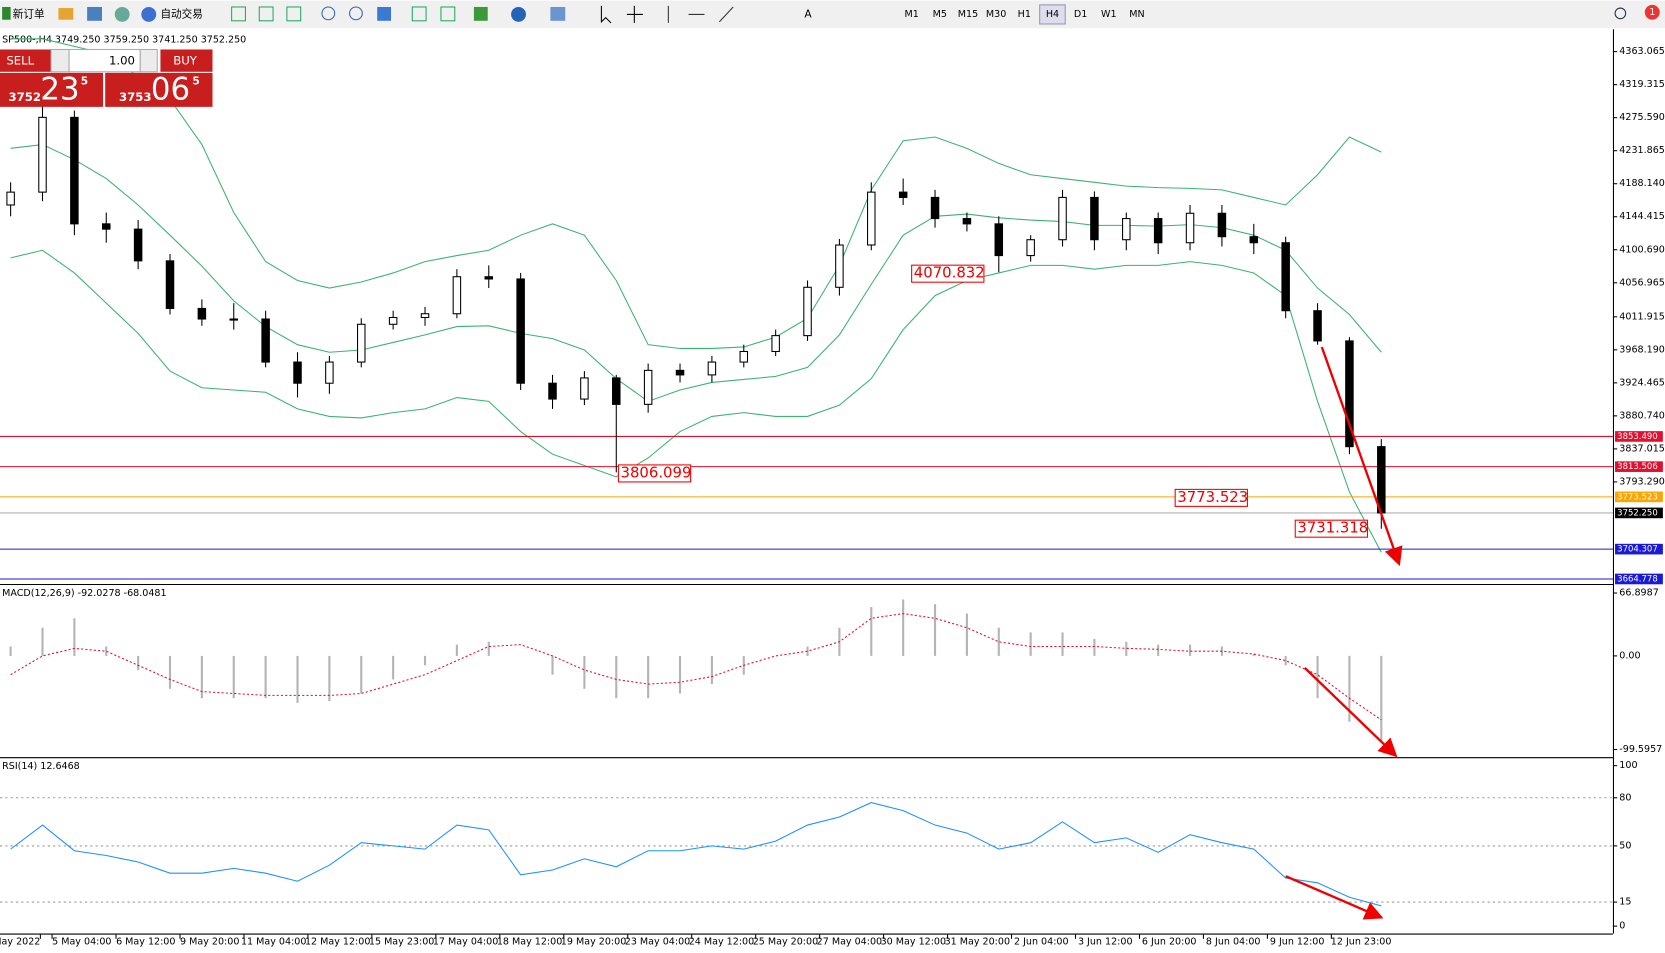 This screenshot has height=953, width=1665. Describe the element at coordinates (949, 273) in the screenshot. I see `annotation: 4070.832` at that location.